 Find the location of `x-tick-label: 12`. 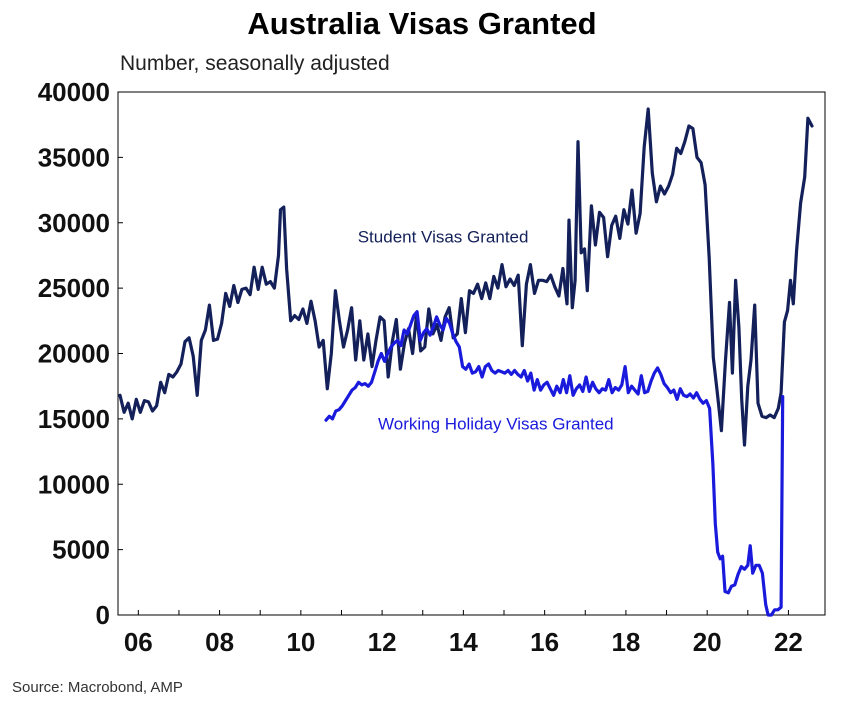

x-tick-label: 12 is located at coordinates (382, 642).